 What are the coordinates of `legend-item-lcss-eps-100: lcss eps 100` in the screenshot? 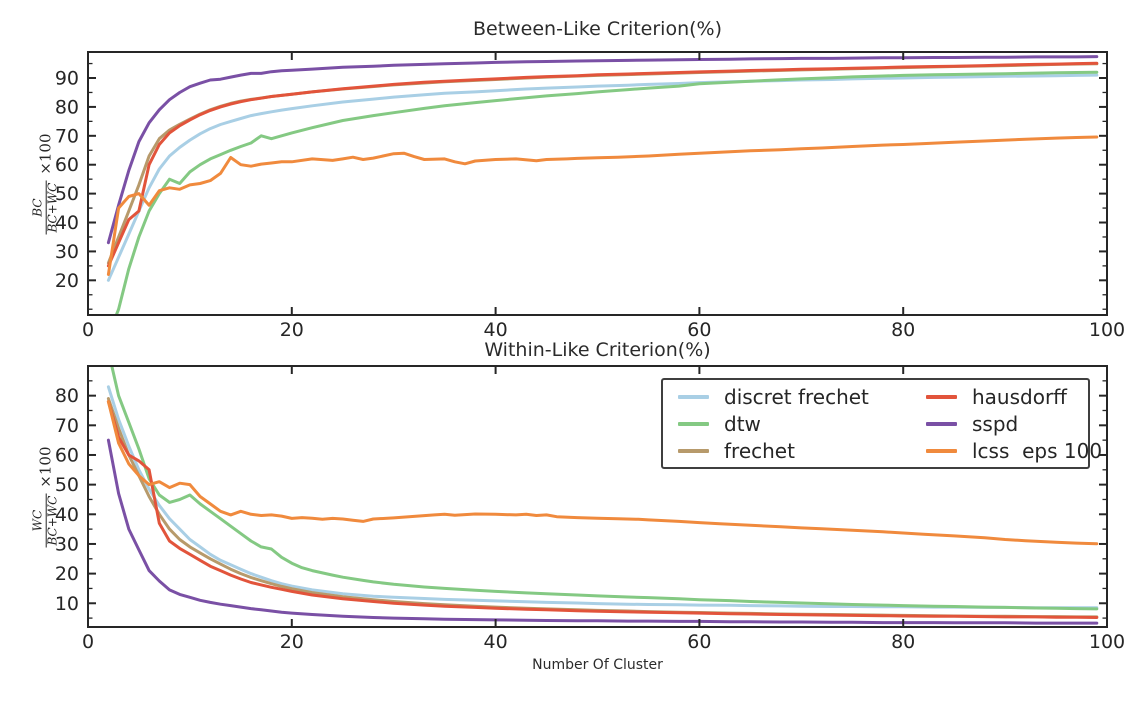 It's located at (1006, 450).